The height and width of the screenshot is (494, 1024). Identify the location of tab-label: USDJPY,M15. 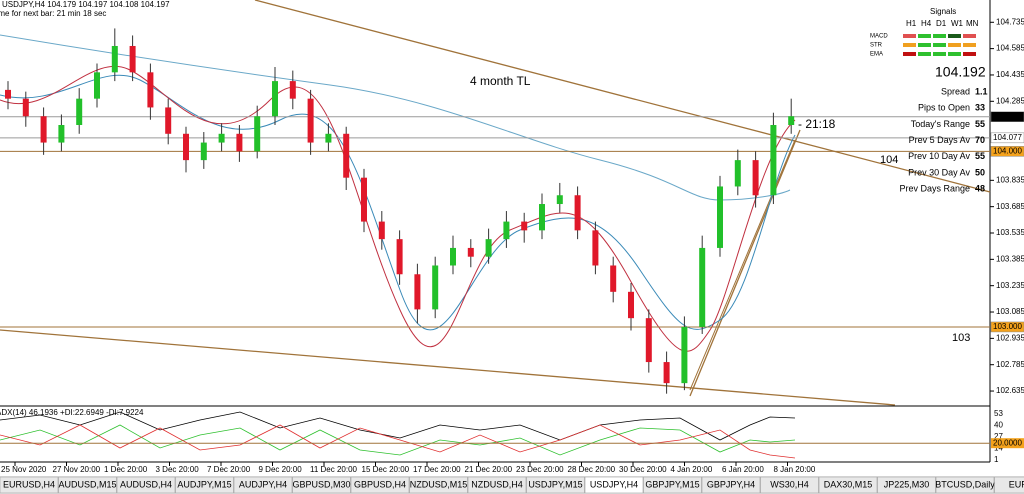
(555, 484).